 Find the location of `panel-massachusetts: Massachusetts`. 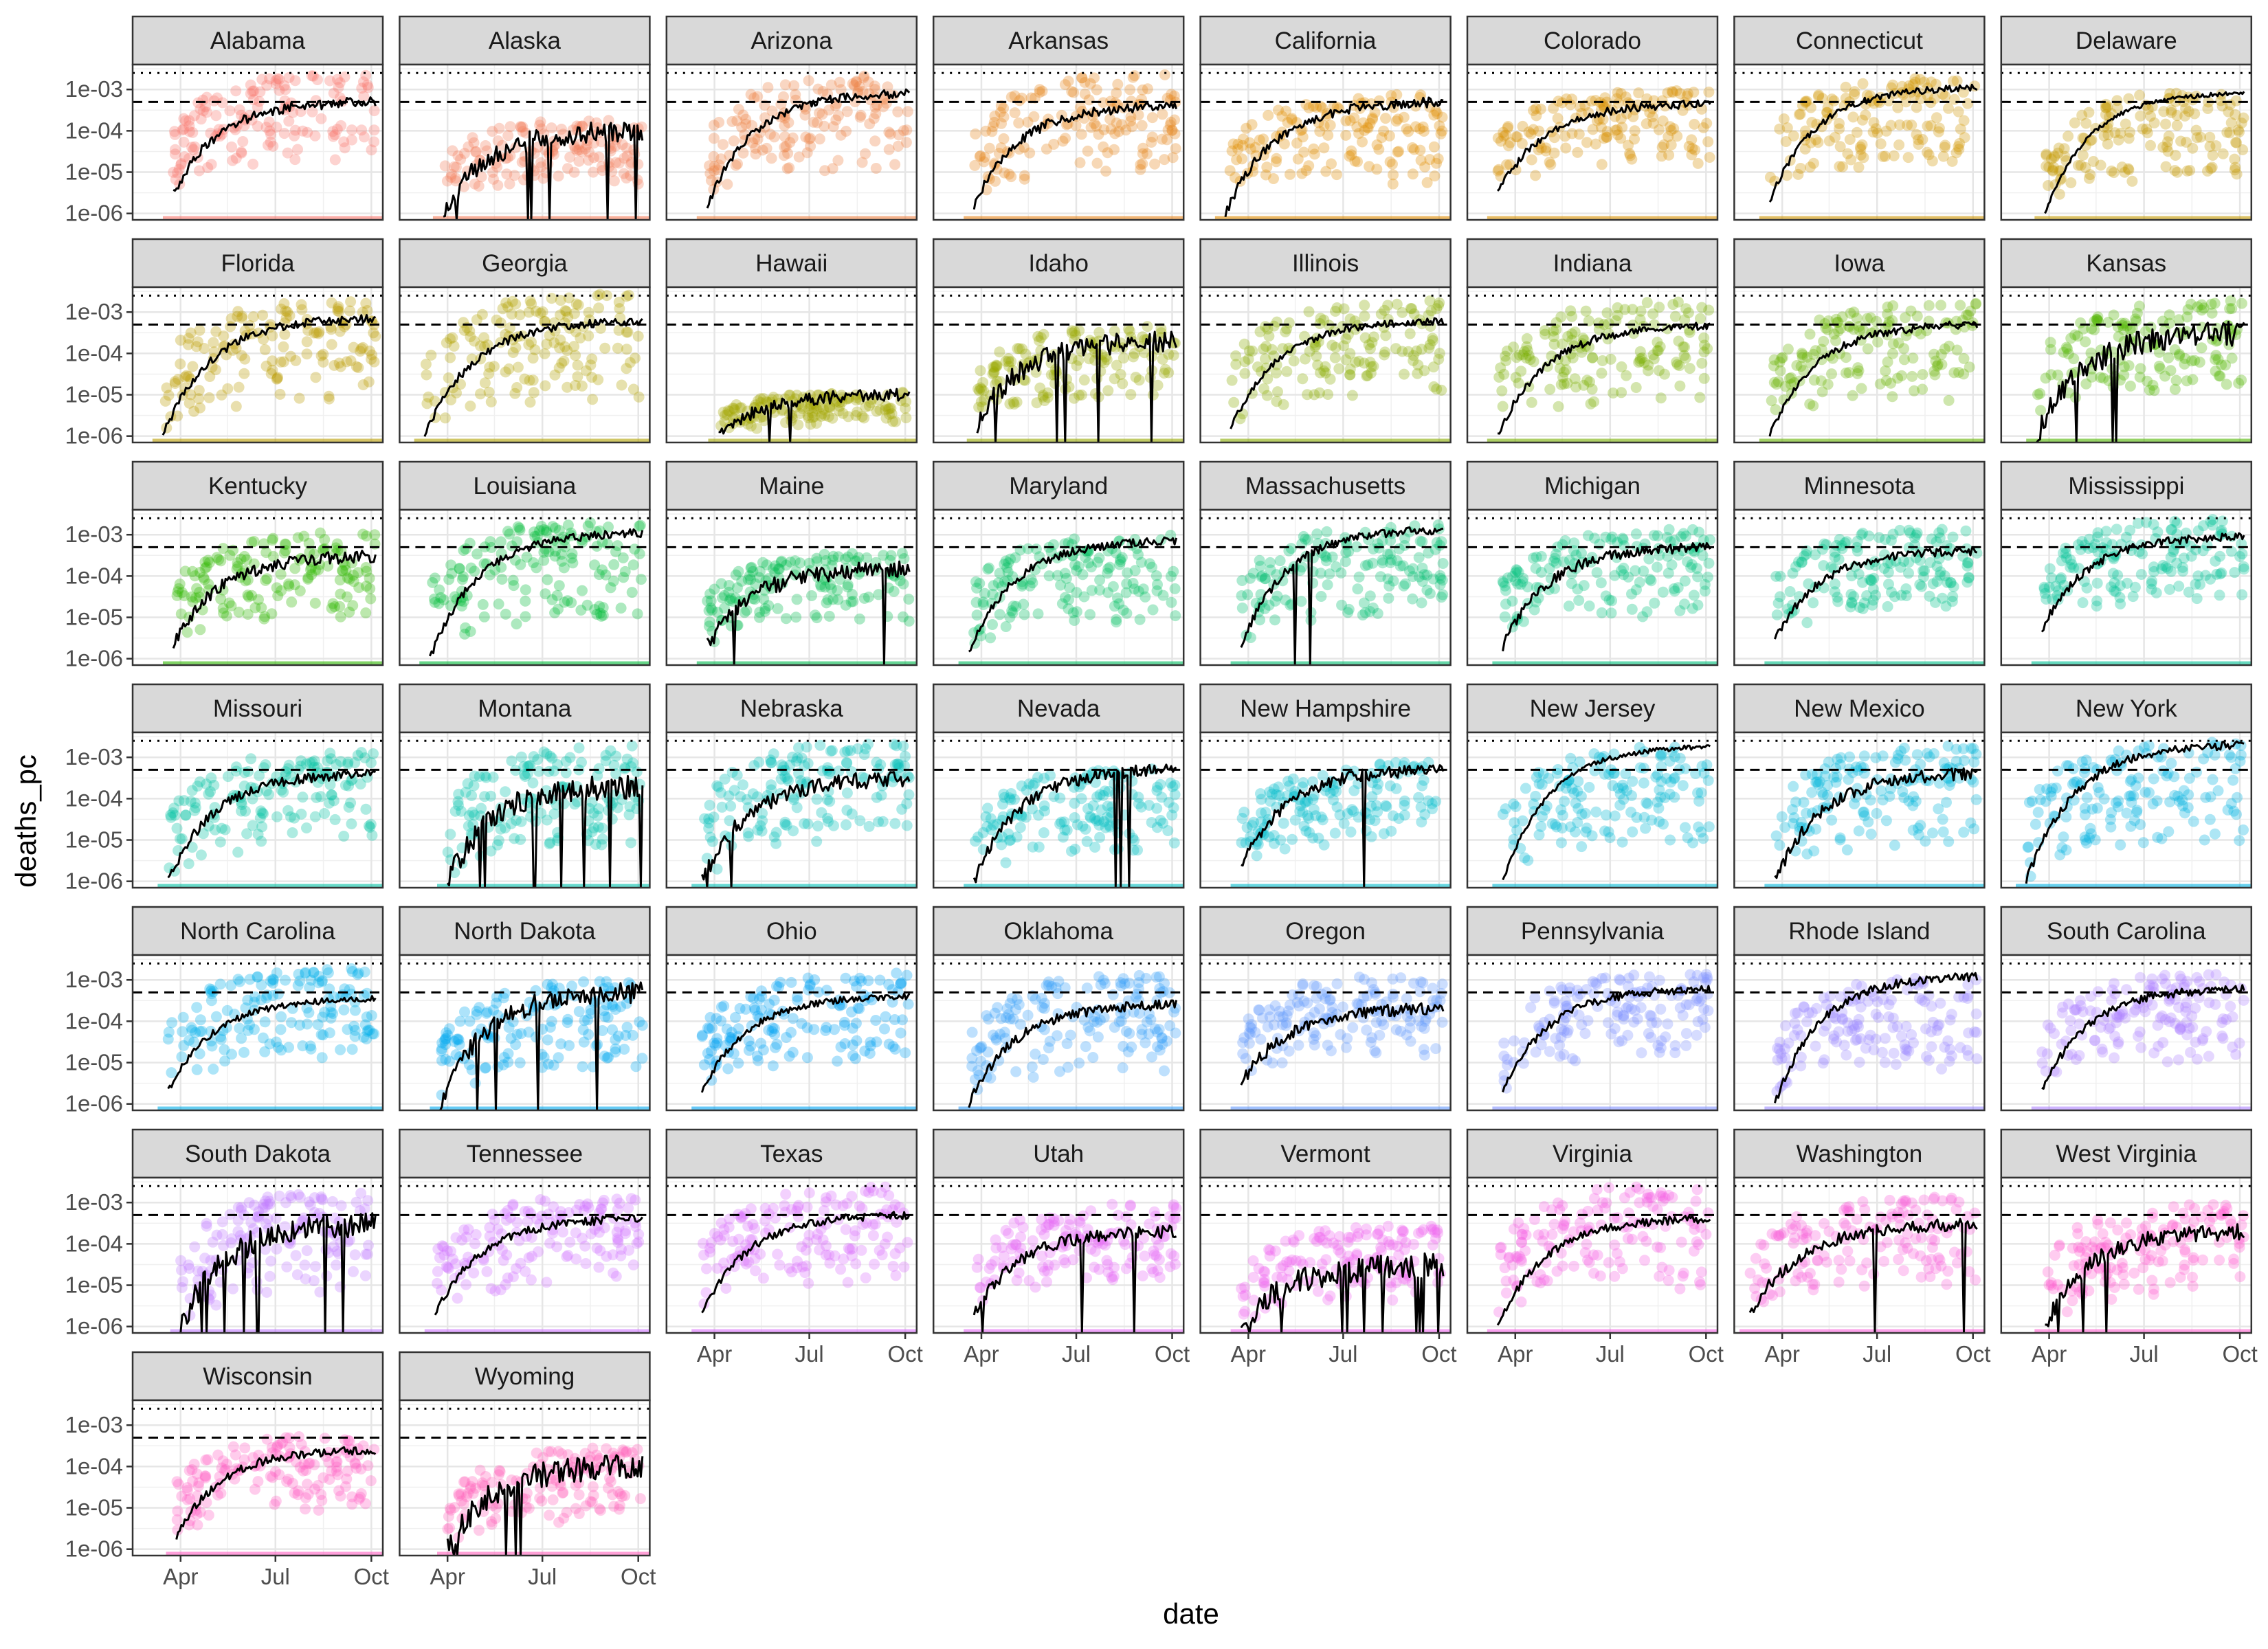

panel-massachusetts: Massachusetts is located at coordinates (1325, 563).